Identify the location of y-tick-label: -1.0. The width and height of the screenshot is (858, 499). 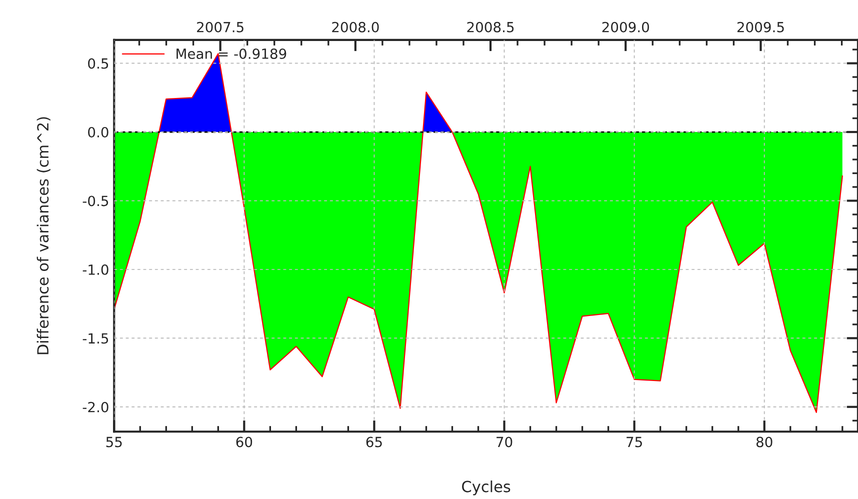
(95, 269).